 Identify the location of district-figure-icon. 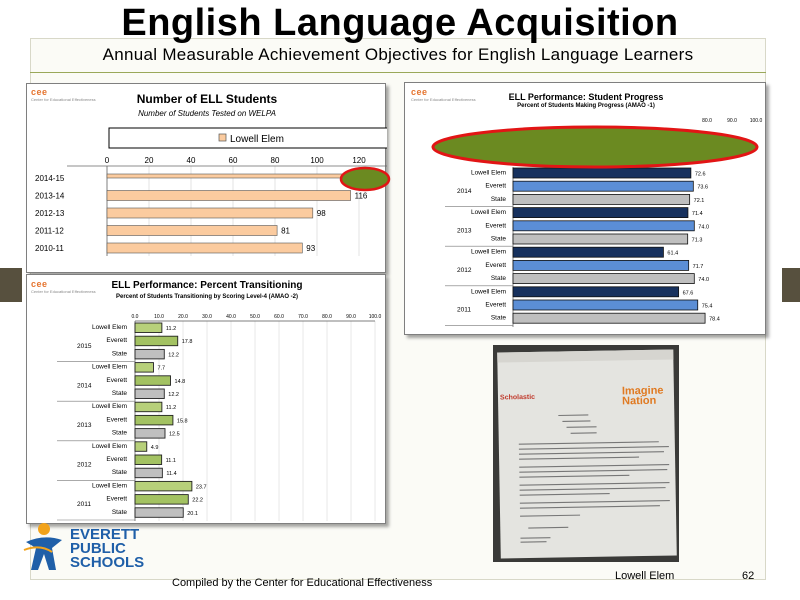
(42, 546).